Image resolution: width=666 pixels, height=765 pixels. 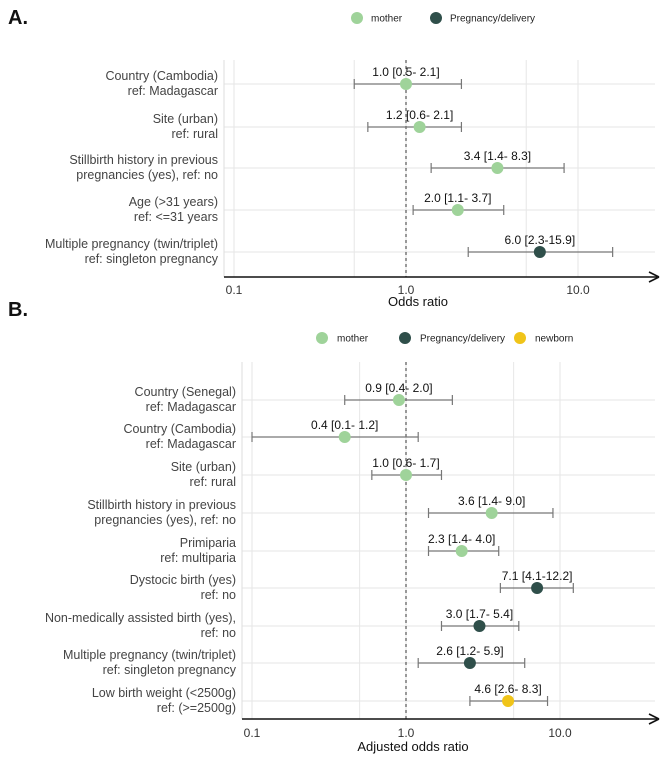 What do you see at coordinates (497, 156) in the screenshot?
I see `estimate-label: 3.4 [1.4- 8.3]` at bounding box center [497, 156].